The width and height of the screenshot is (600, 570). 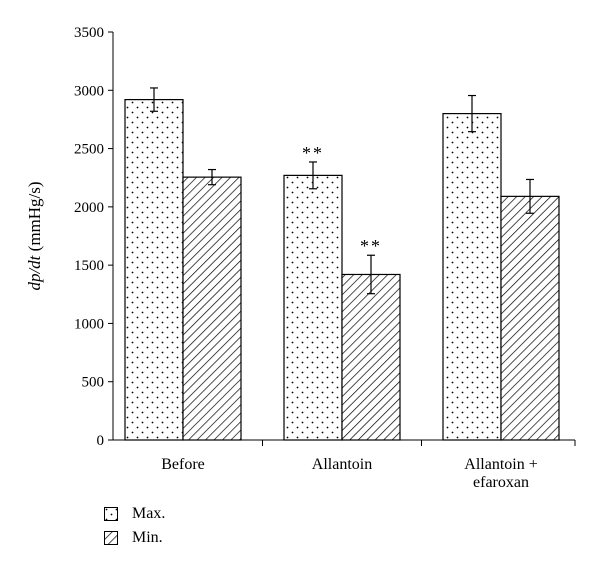 What do you see at coordinates (149, 513) in the screenshot?
I see `legend-label-max: Max.` at bounding box center [149, 513].